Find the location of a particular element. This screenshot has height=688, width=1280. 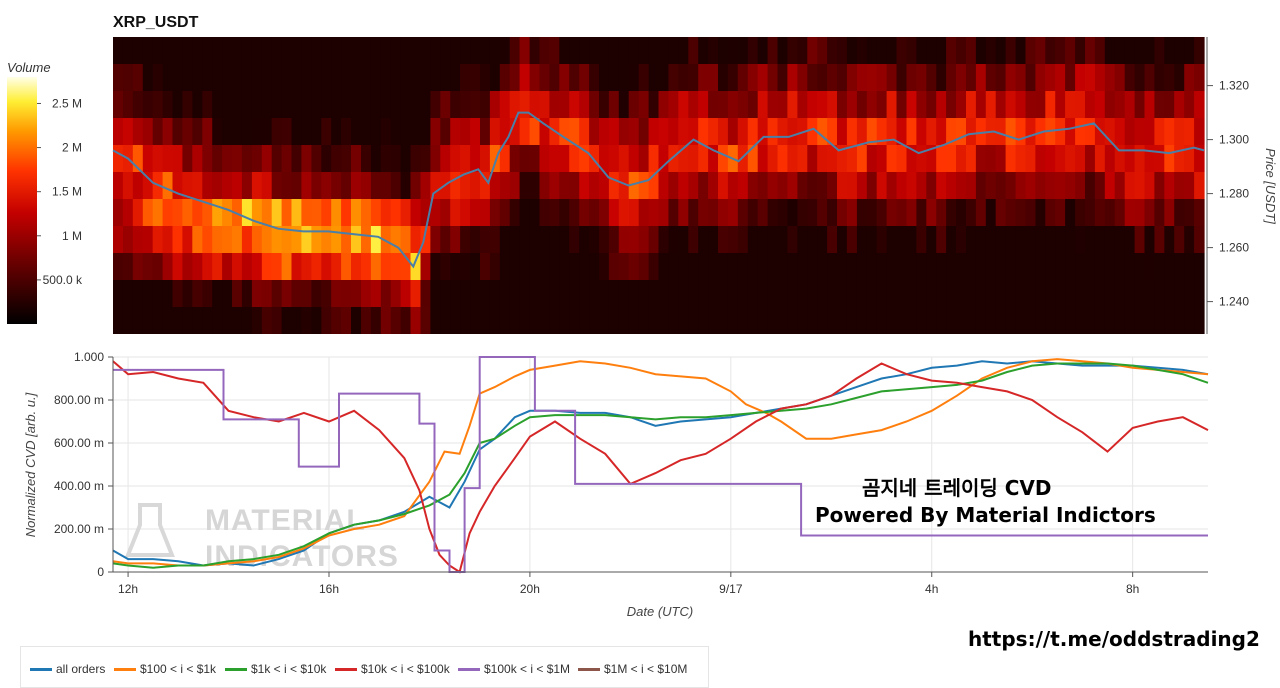

legend-item: $100 < i < $1k is located at coordinates (165, 669).